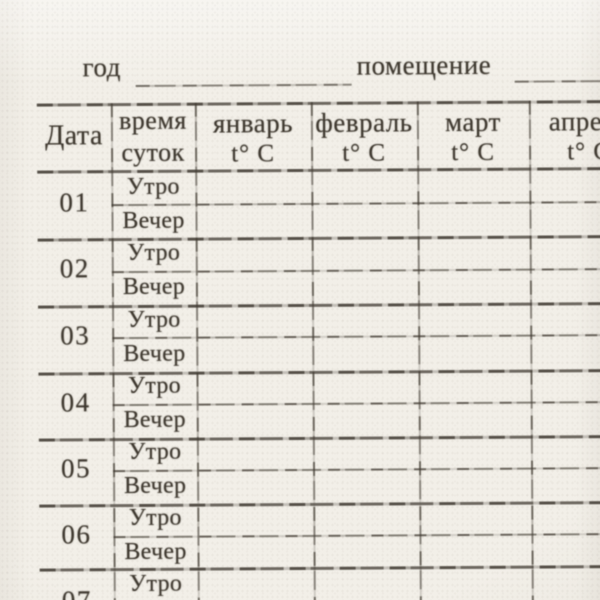  I want to click on date-cell: 06, so click(76, 534).